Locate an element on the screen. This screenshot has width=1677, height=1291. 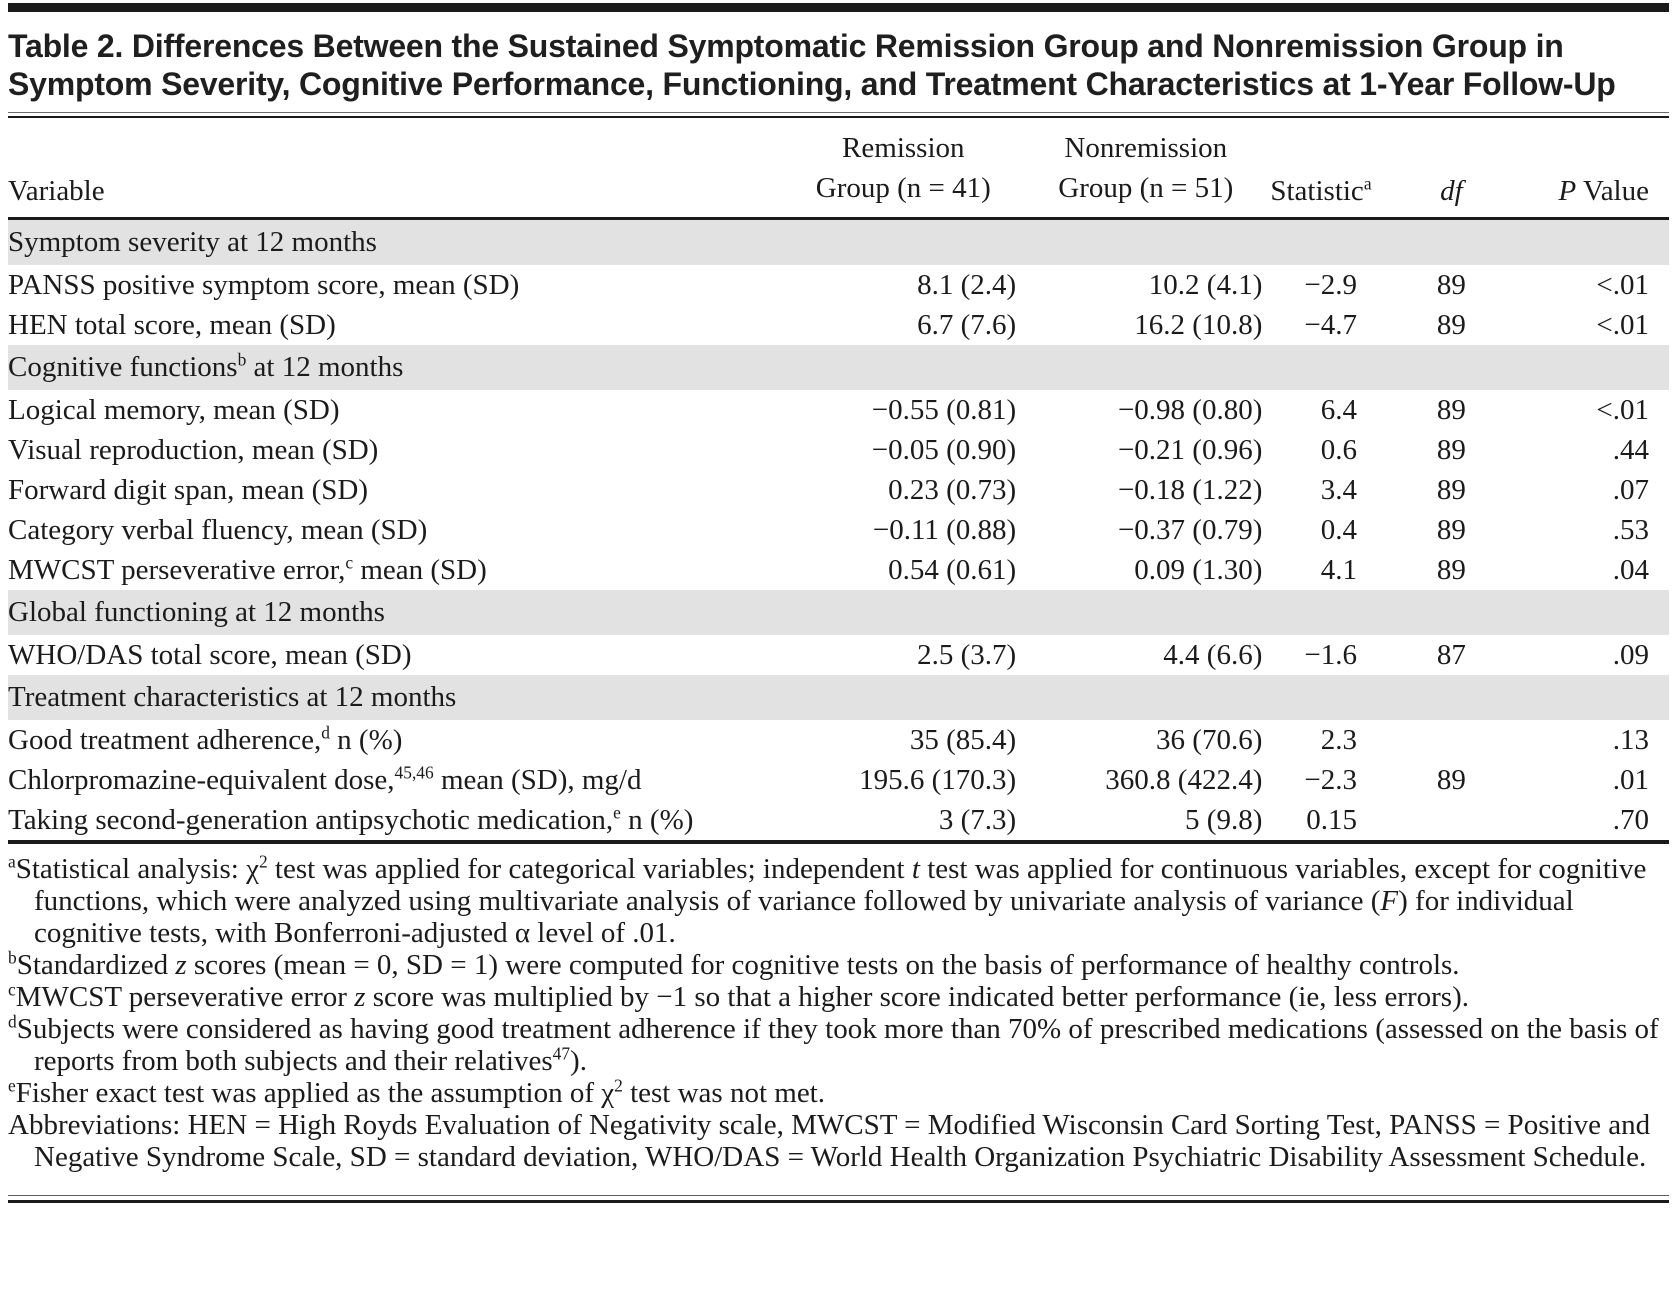
cell-nonremission: −0.18 (1.22) is located at coordinates (1190, 490).